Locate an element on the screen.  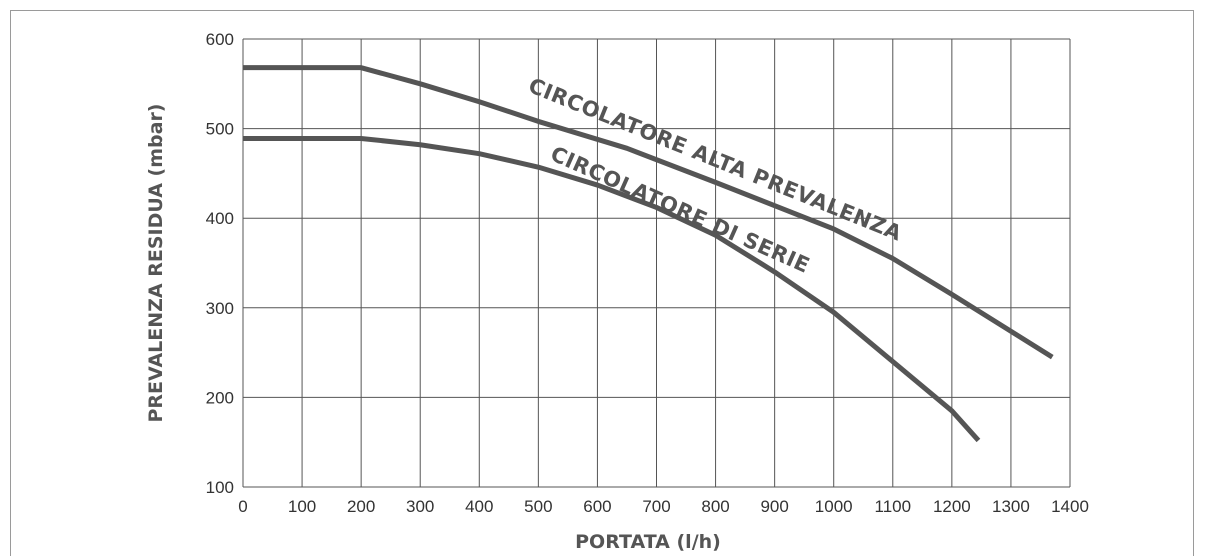
y-axis-title: PREVALENZA RESIDUA (mbar) is located at coordinates (156, 263).